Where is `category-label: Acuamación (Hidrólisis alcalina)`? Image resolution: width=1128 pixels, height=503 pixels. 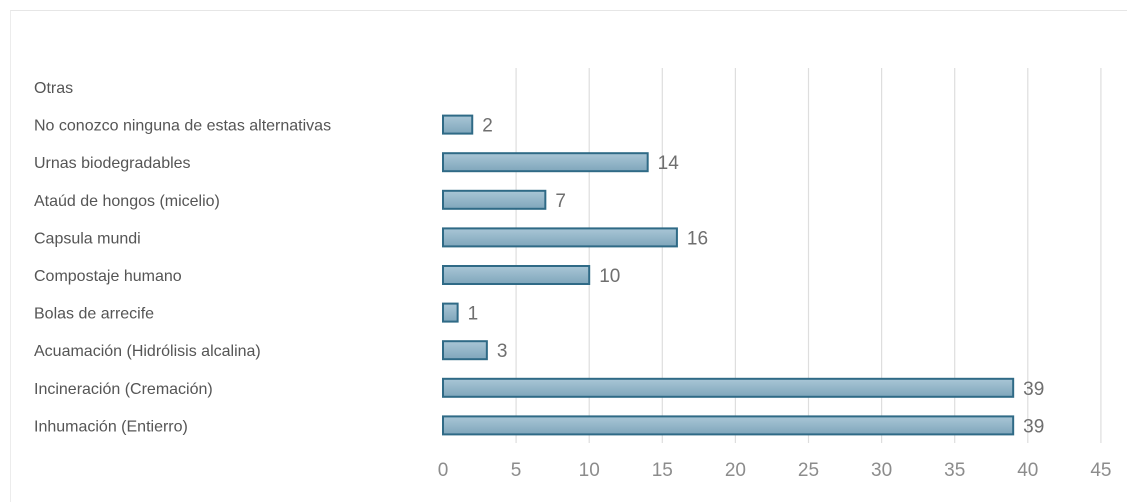
category-label: Acuamación (Hidrólisis alcalina) is located at coordinates (147, 351).